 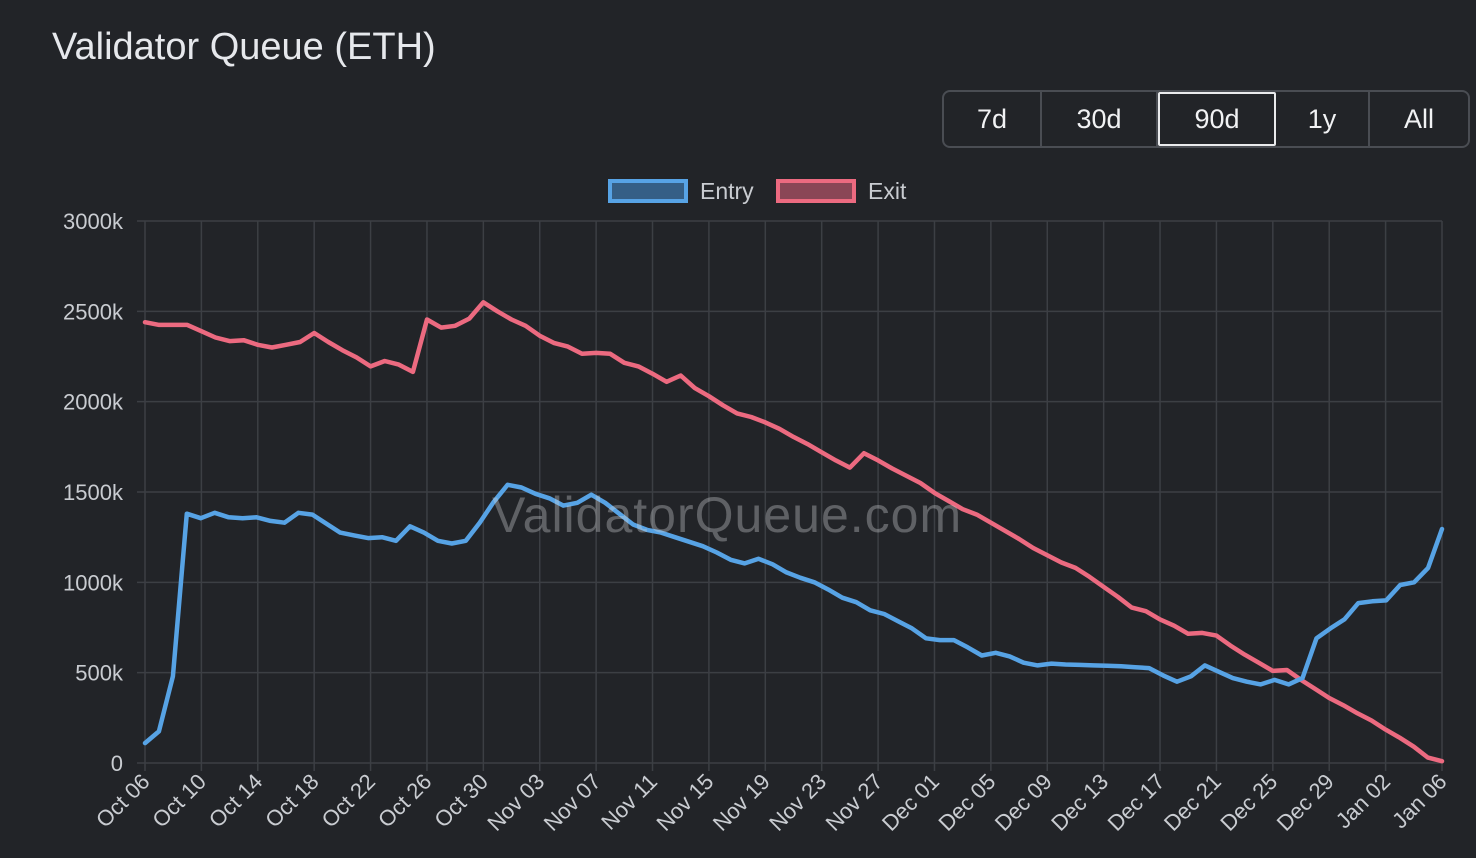 I want to click on y-tick-label: 0, so click(x=117, y=763).